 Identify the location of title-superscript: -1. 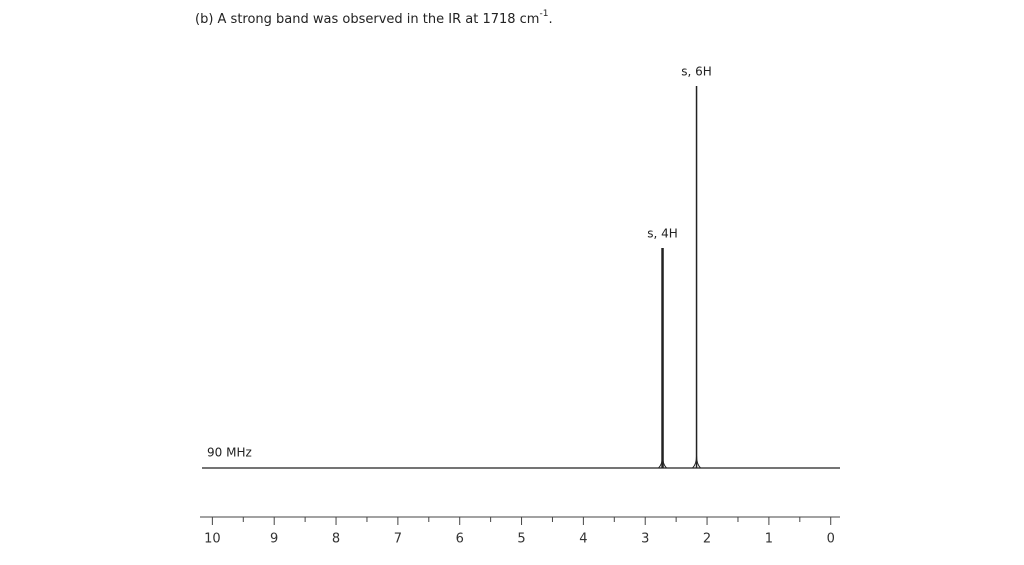
(543, 14).